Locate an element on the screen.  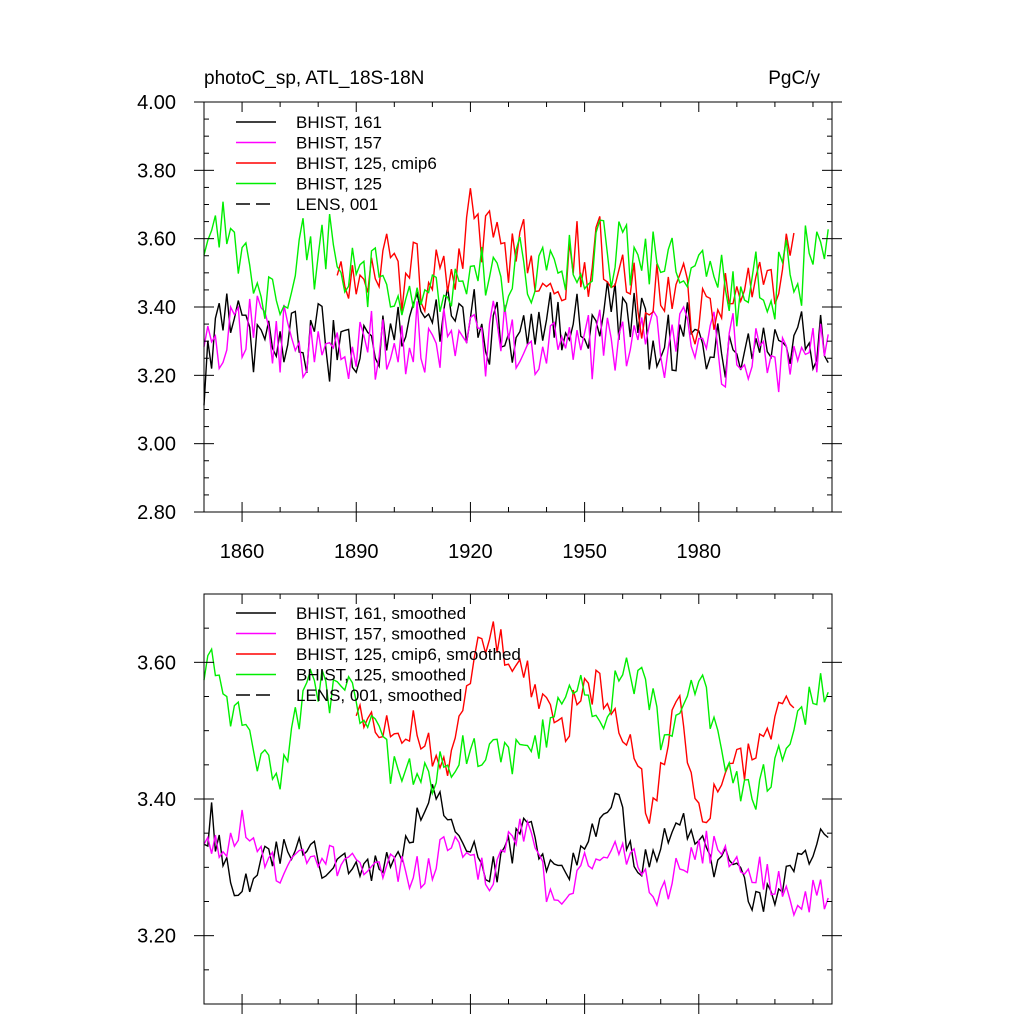
x-tick-label: 1980 is located at coordinates (699, 552).